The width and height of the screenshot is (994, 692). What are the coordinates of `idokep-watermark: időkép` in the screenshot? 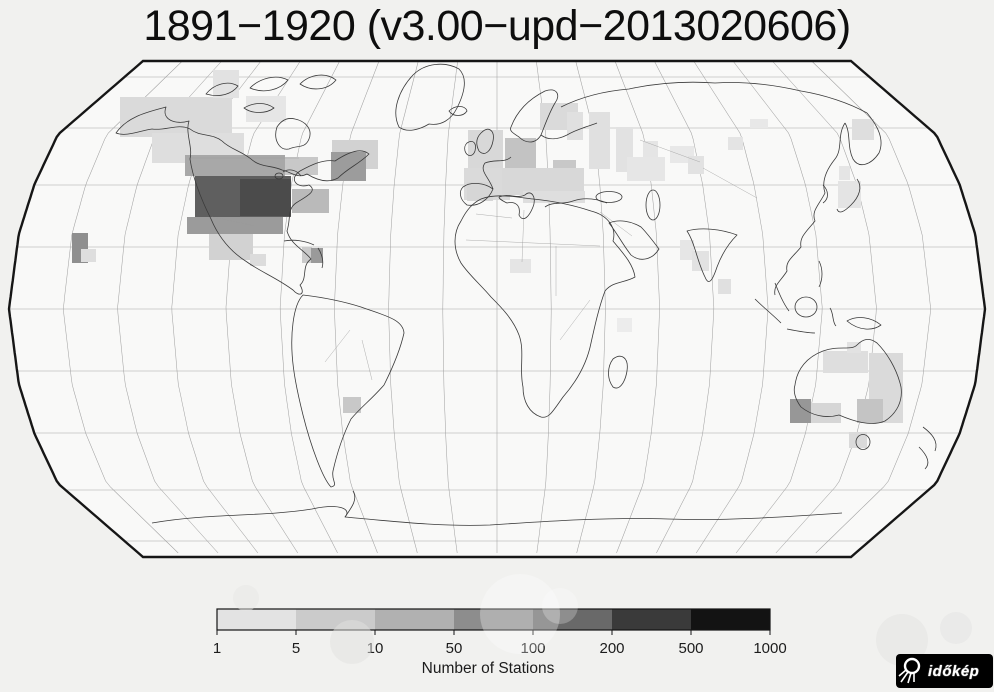 It's located at (944, 671).